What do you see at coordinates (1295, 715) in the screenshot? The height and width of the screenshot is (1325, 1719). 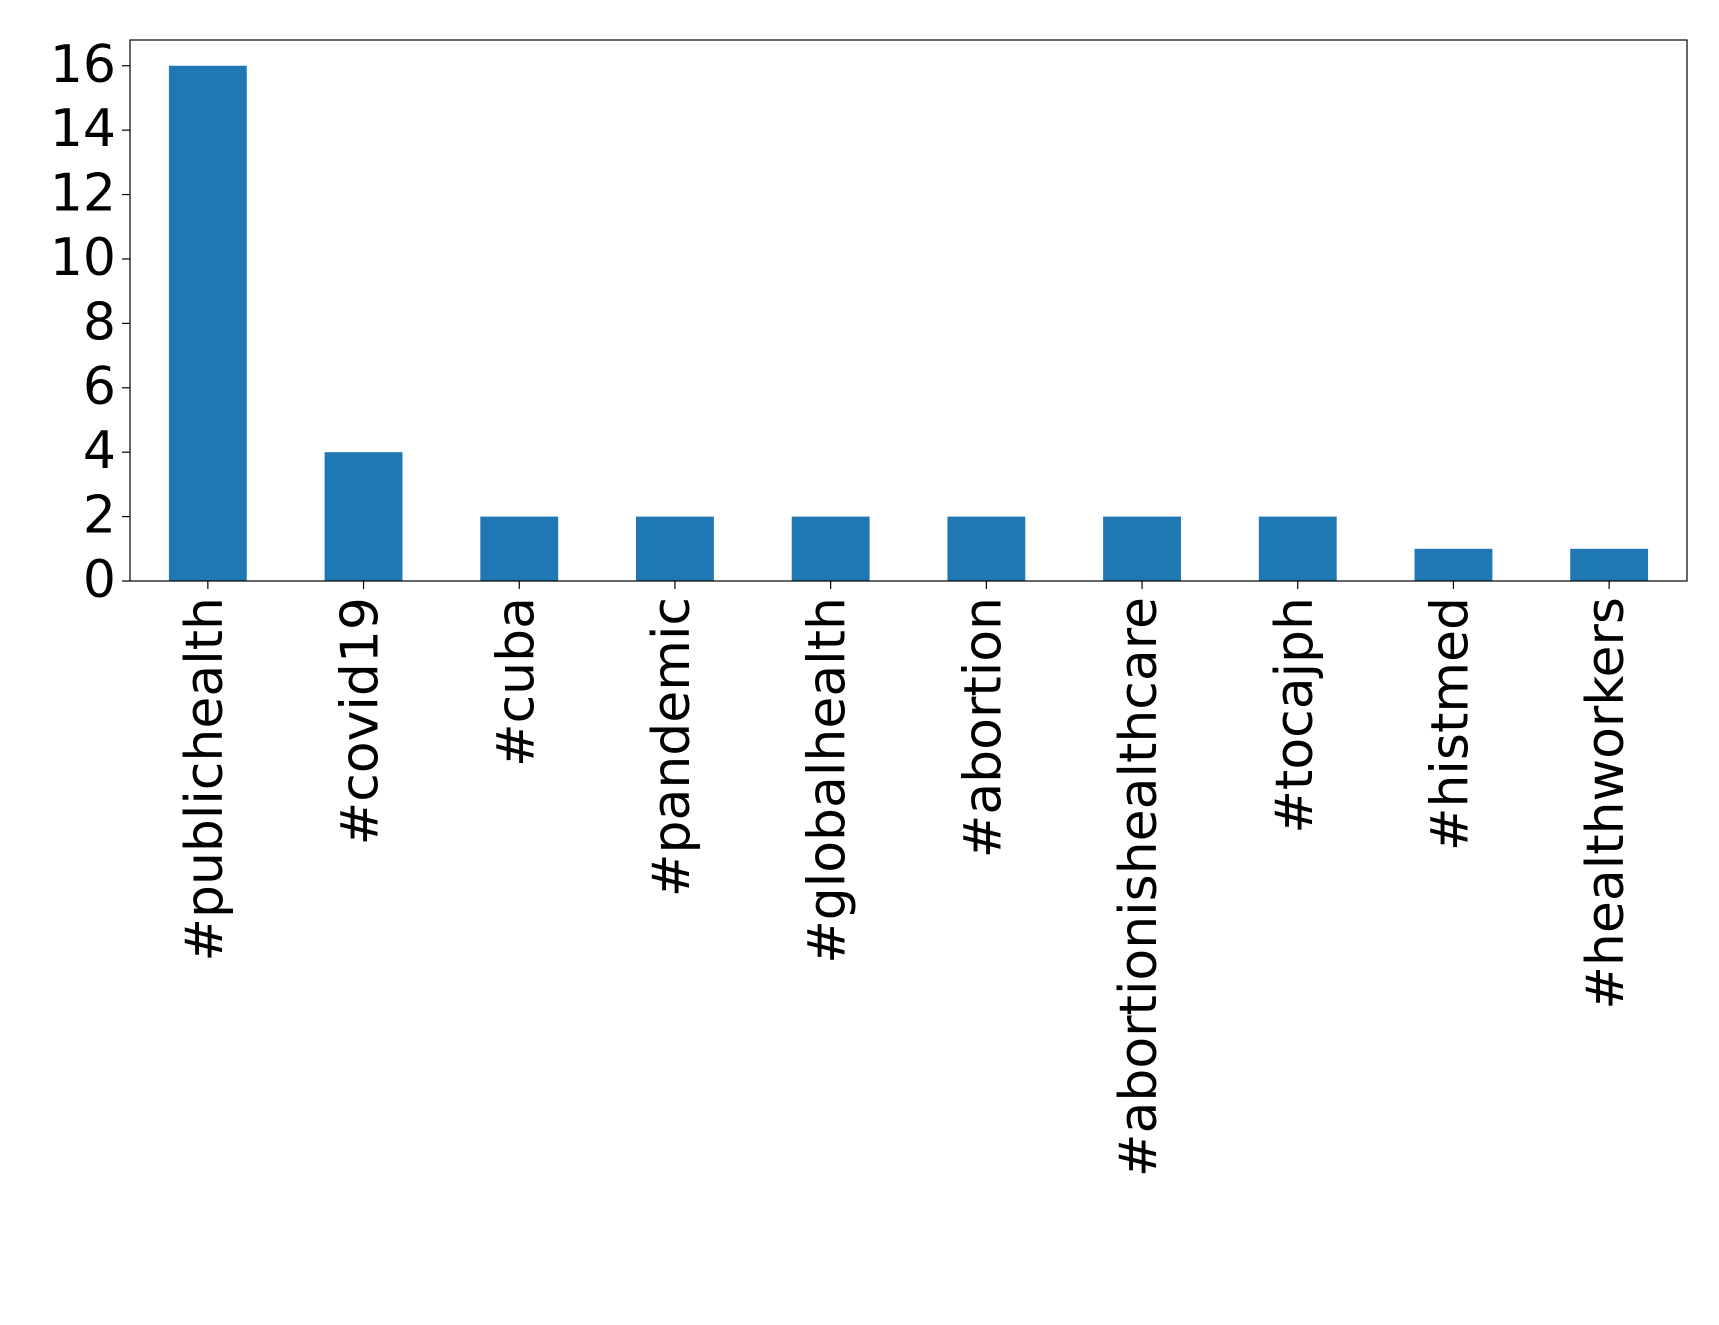 I see `x-tick-label: #tocajph` at bounding box center [1295, 715].